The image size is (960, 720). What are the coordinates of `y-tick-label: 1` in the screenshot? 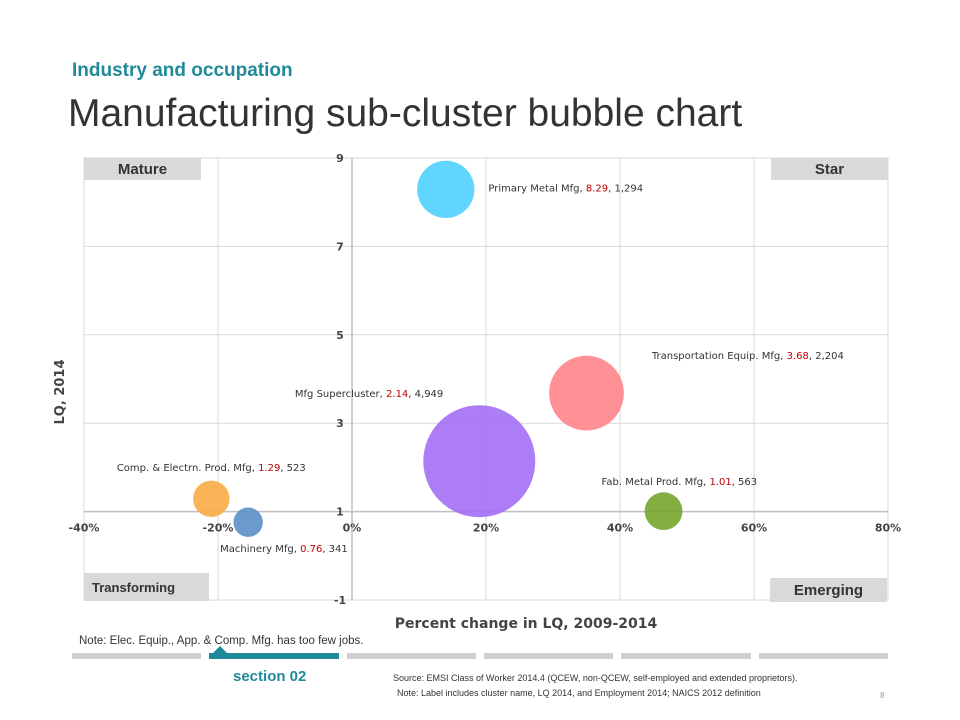 It's located at (340, 512).